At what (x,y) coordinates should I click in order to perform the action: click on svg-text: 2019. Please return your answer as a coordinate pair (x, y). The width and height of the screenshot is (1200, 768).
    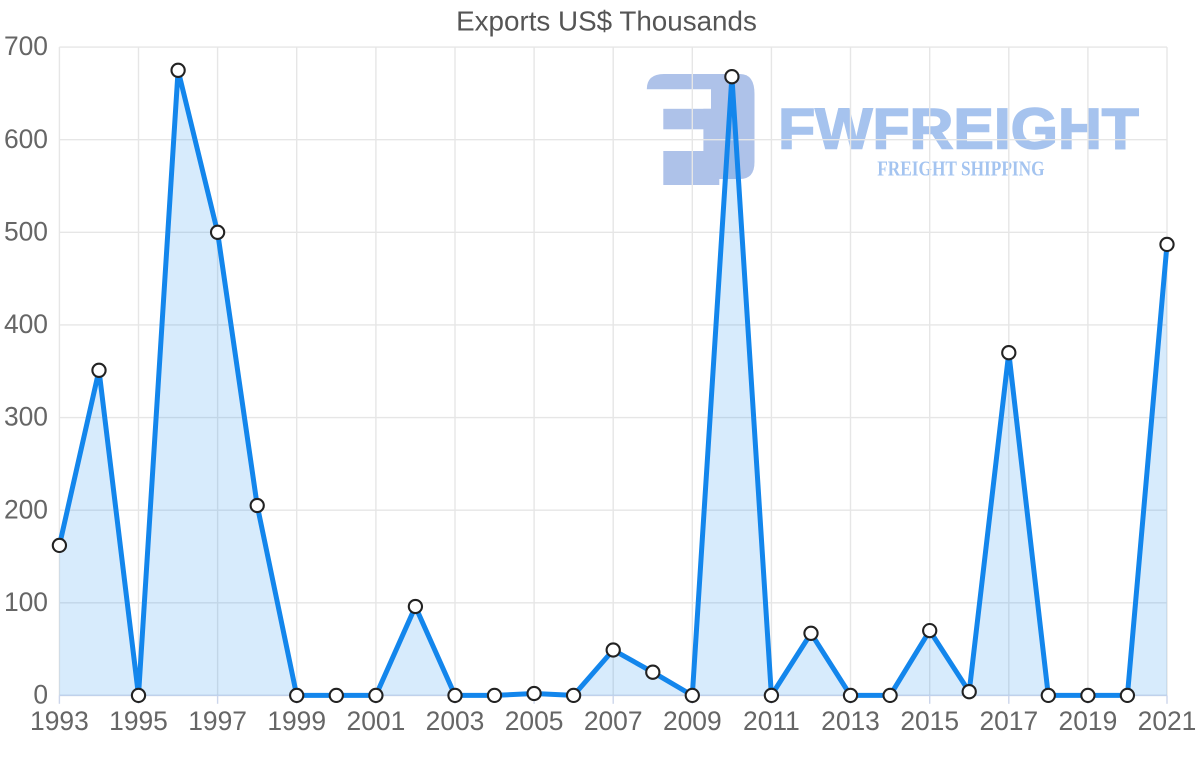
    Looking at the image, I should click on (1088, 721).